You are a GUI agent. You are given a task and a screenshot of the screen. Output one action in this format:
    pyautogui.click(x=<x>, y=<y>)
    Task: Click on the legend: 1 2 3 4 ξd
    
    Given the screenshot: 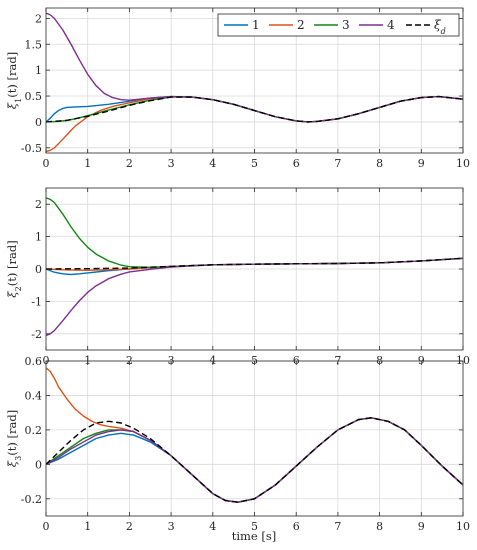 What is the action you would take?
    pyautogui.click(x=338, y=25)
    